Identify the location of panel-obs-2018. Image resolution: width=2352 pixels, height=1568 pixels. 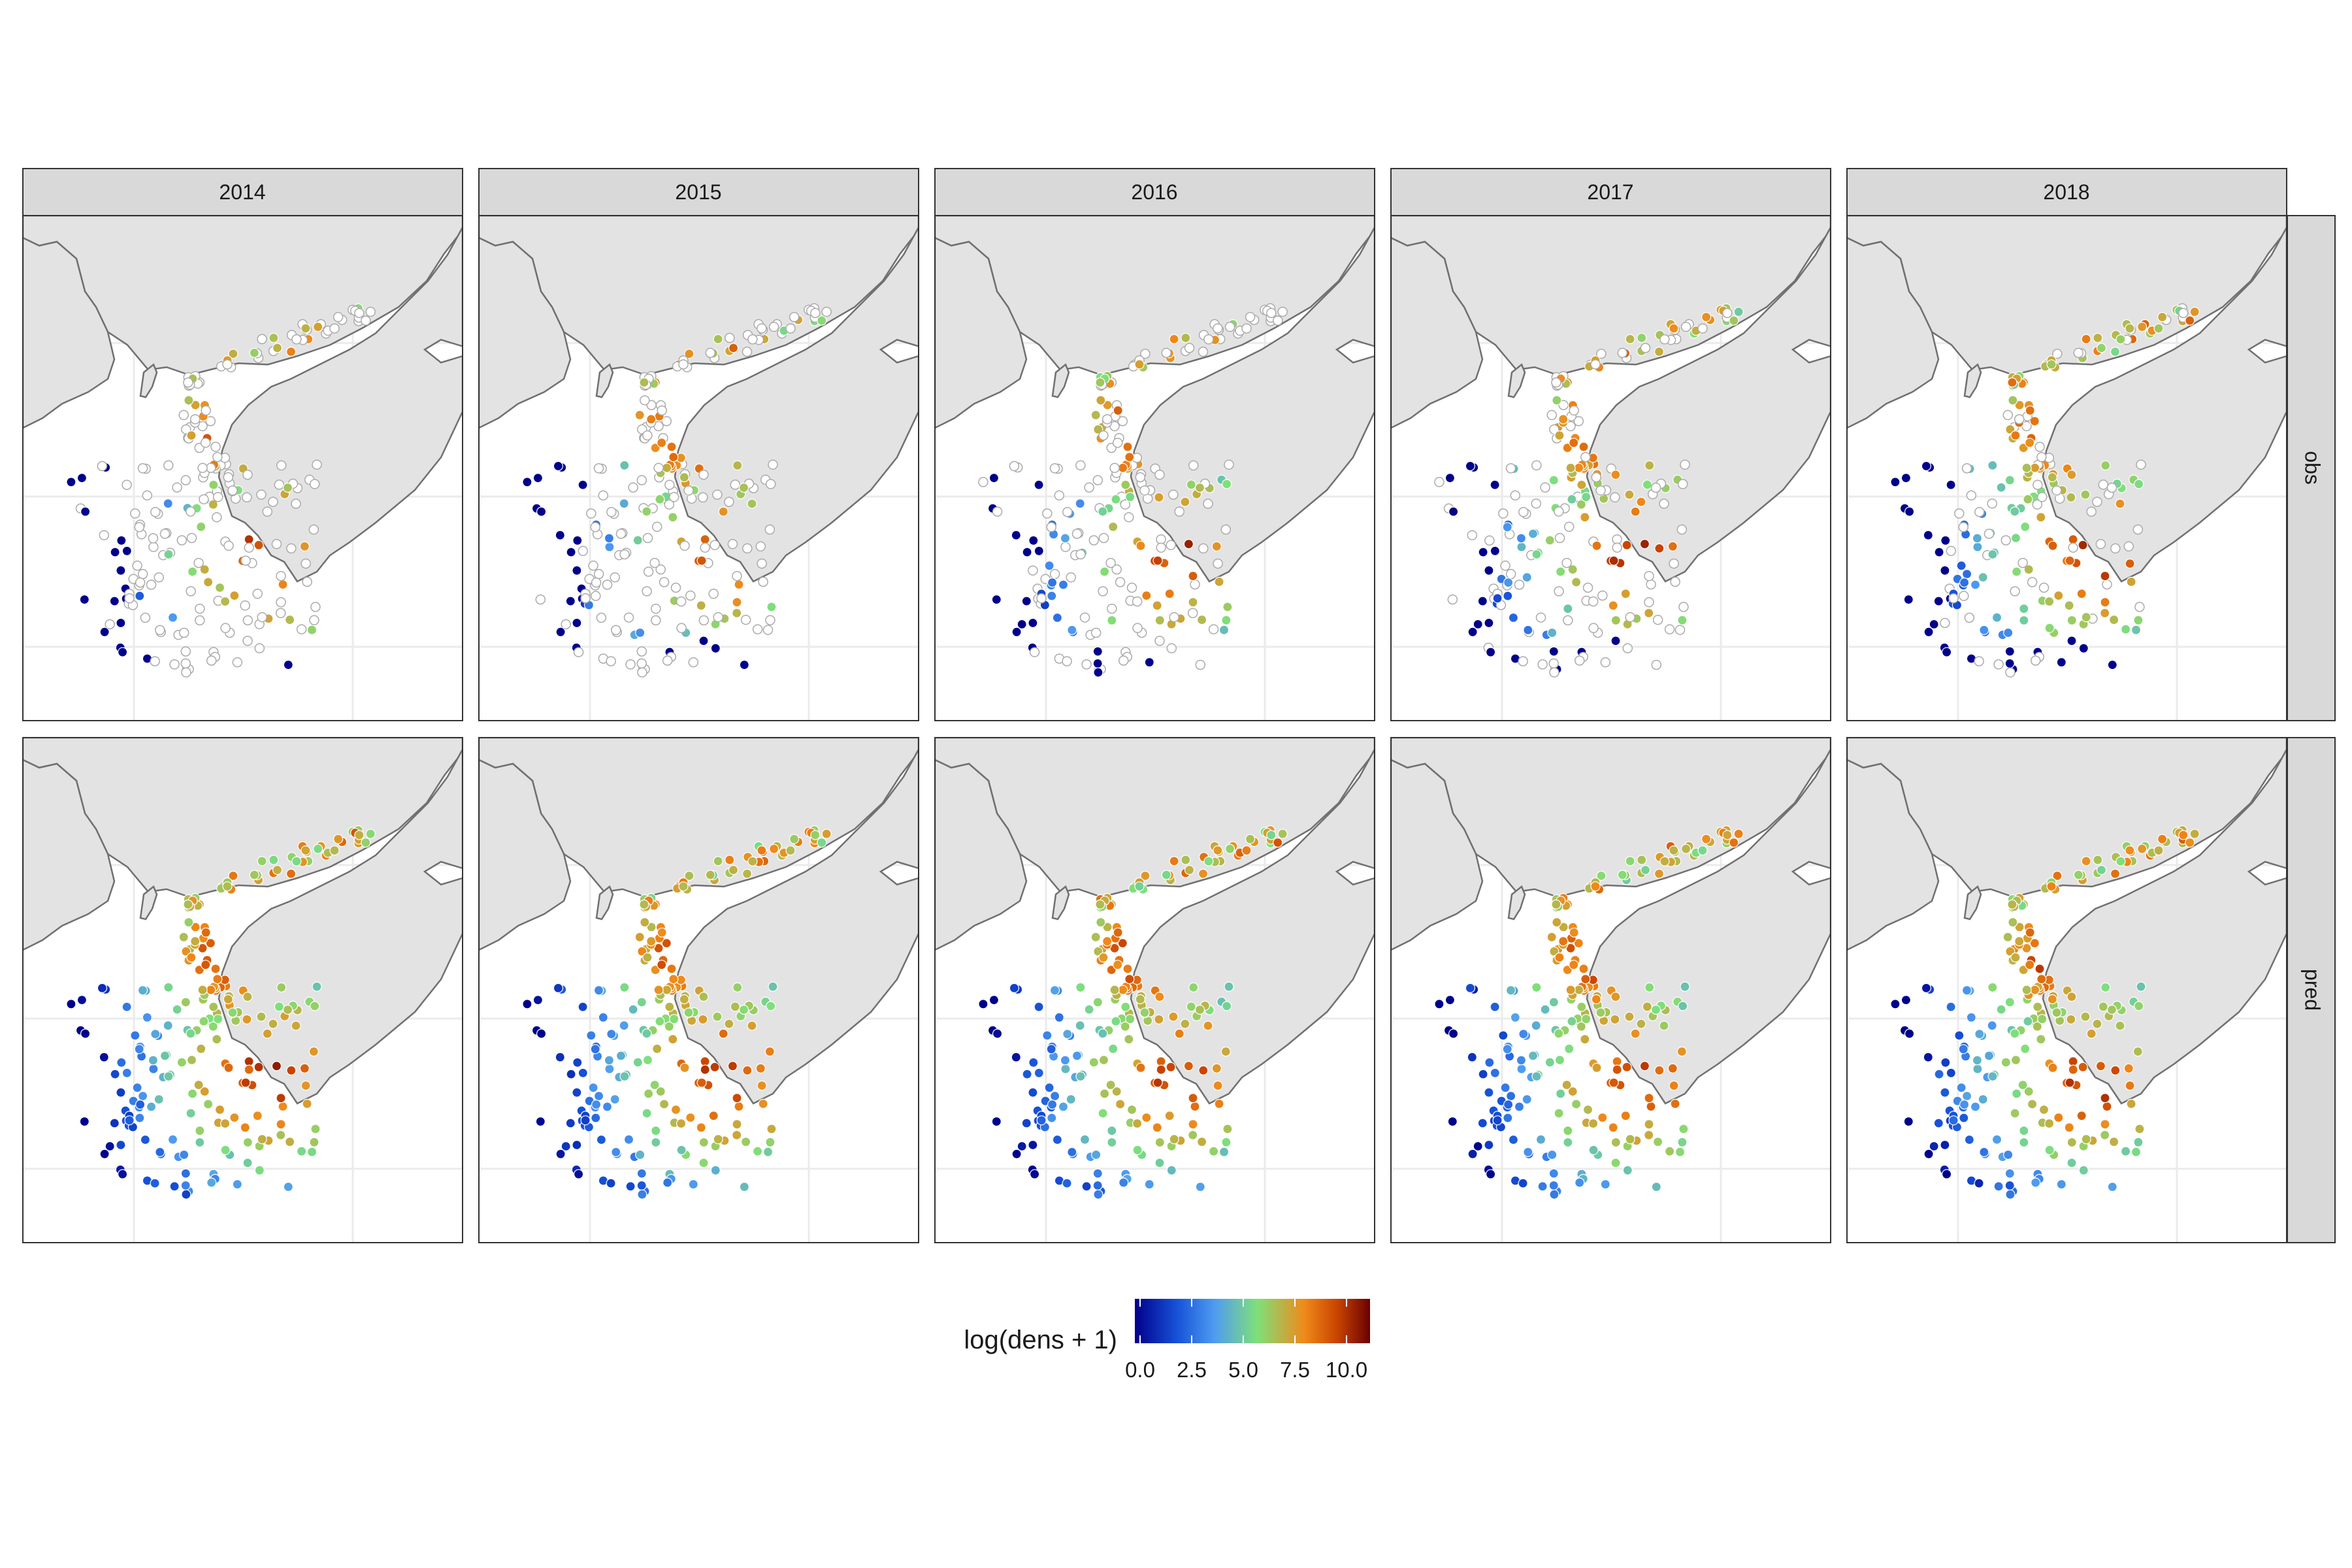
(2066, 468).